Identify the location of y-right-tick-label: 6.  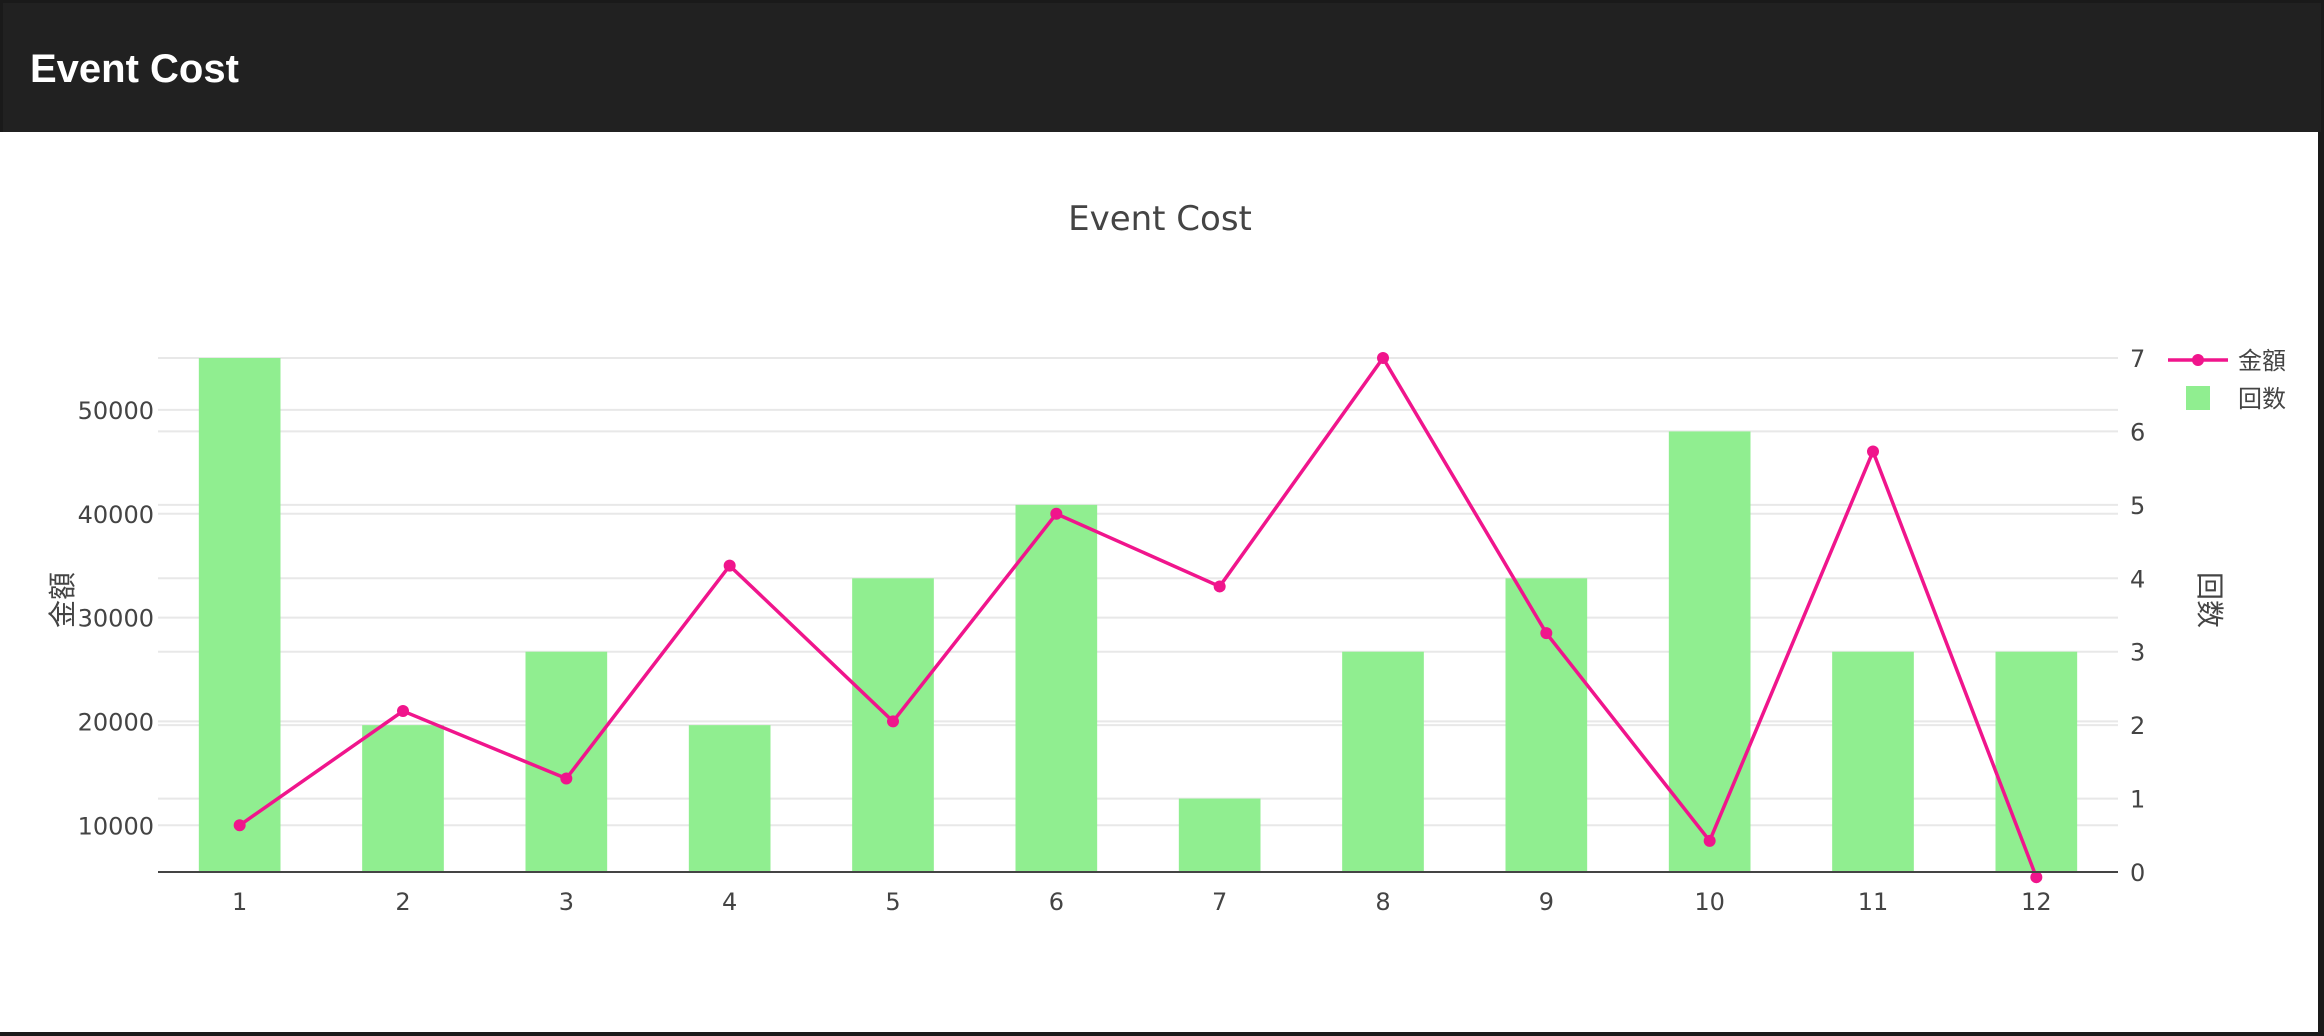
(2137, 432).